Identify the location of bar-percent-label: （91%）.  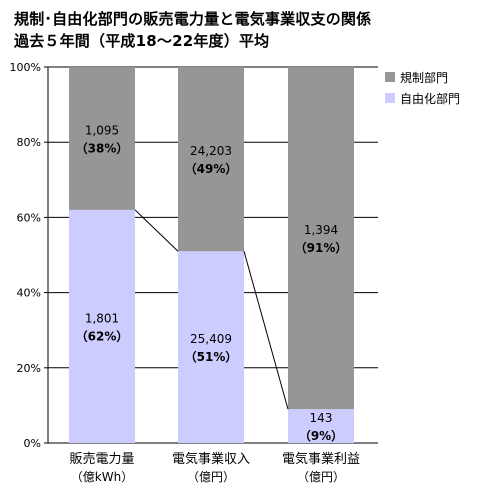
(321, 247).